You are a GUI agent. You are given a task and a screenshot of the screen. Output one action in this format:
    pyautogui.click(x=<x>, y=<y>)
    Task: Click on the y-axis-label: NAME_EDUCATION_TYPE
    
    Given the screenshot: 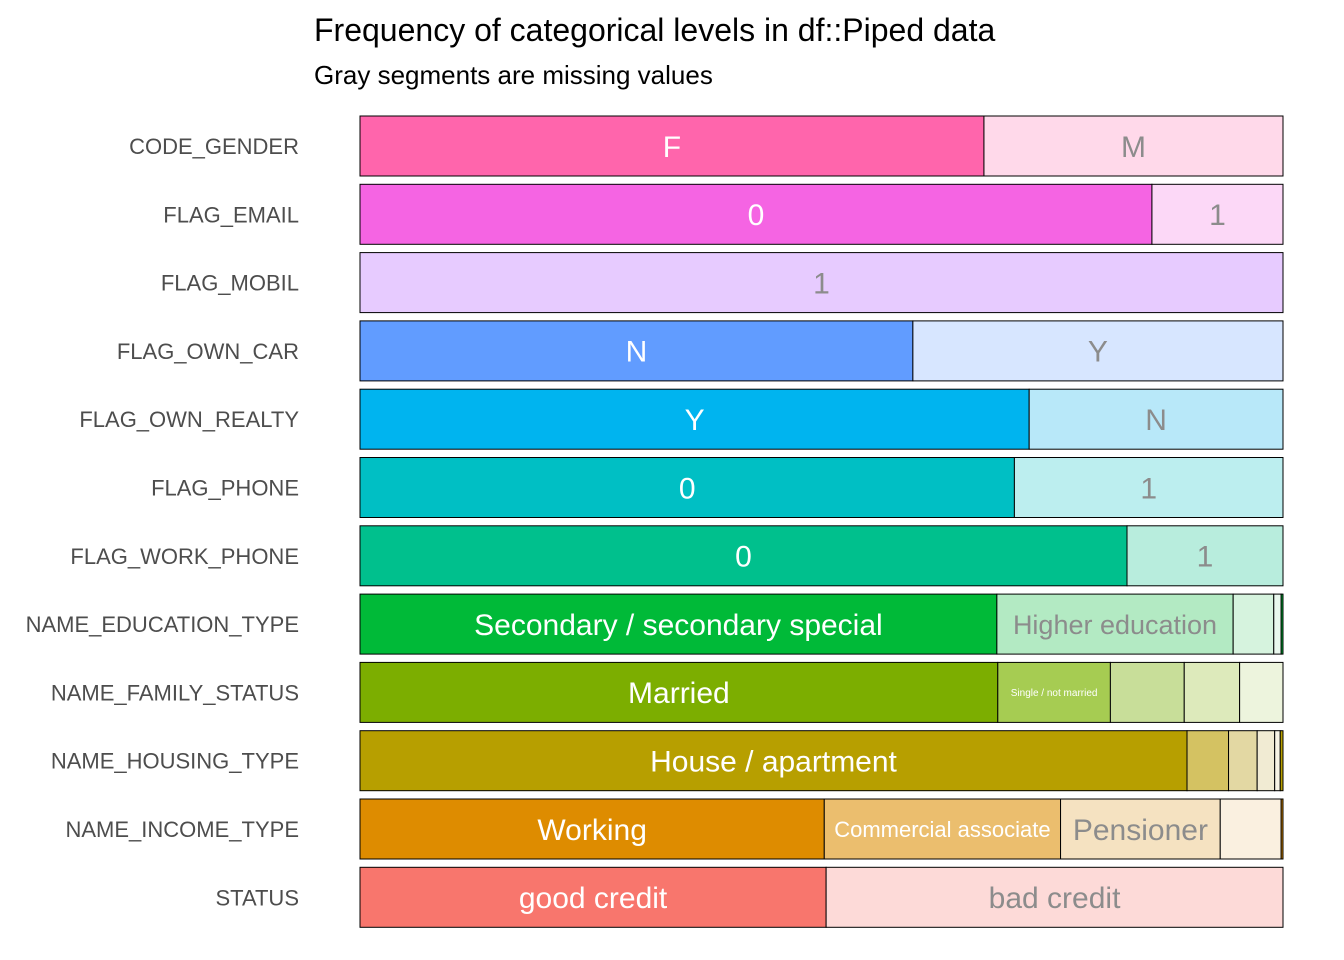 What is the action you would take?
    pyautogui.click(x=162, y=624)
    